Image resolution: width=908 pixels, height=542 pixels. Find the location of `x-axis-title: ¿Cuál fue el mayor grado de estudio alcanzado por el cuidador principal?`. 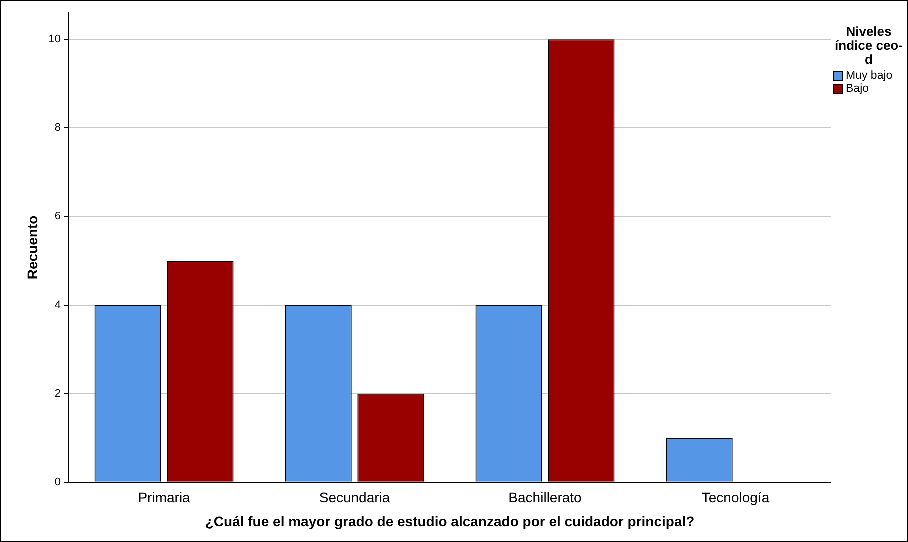

x-axis-title: ¿Cuál fue el mayor grado de estudio alcanzado por el cuidador principal? is located at coordinates (450, 521).